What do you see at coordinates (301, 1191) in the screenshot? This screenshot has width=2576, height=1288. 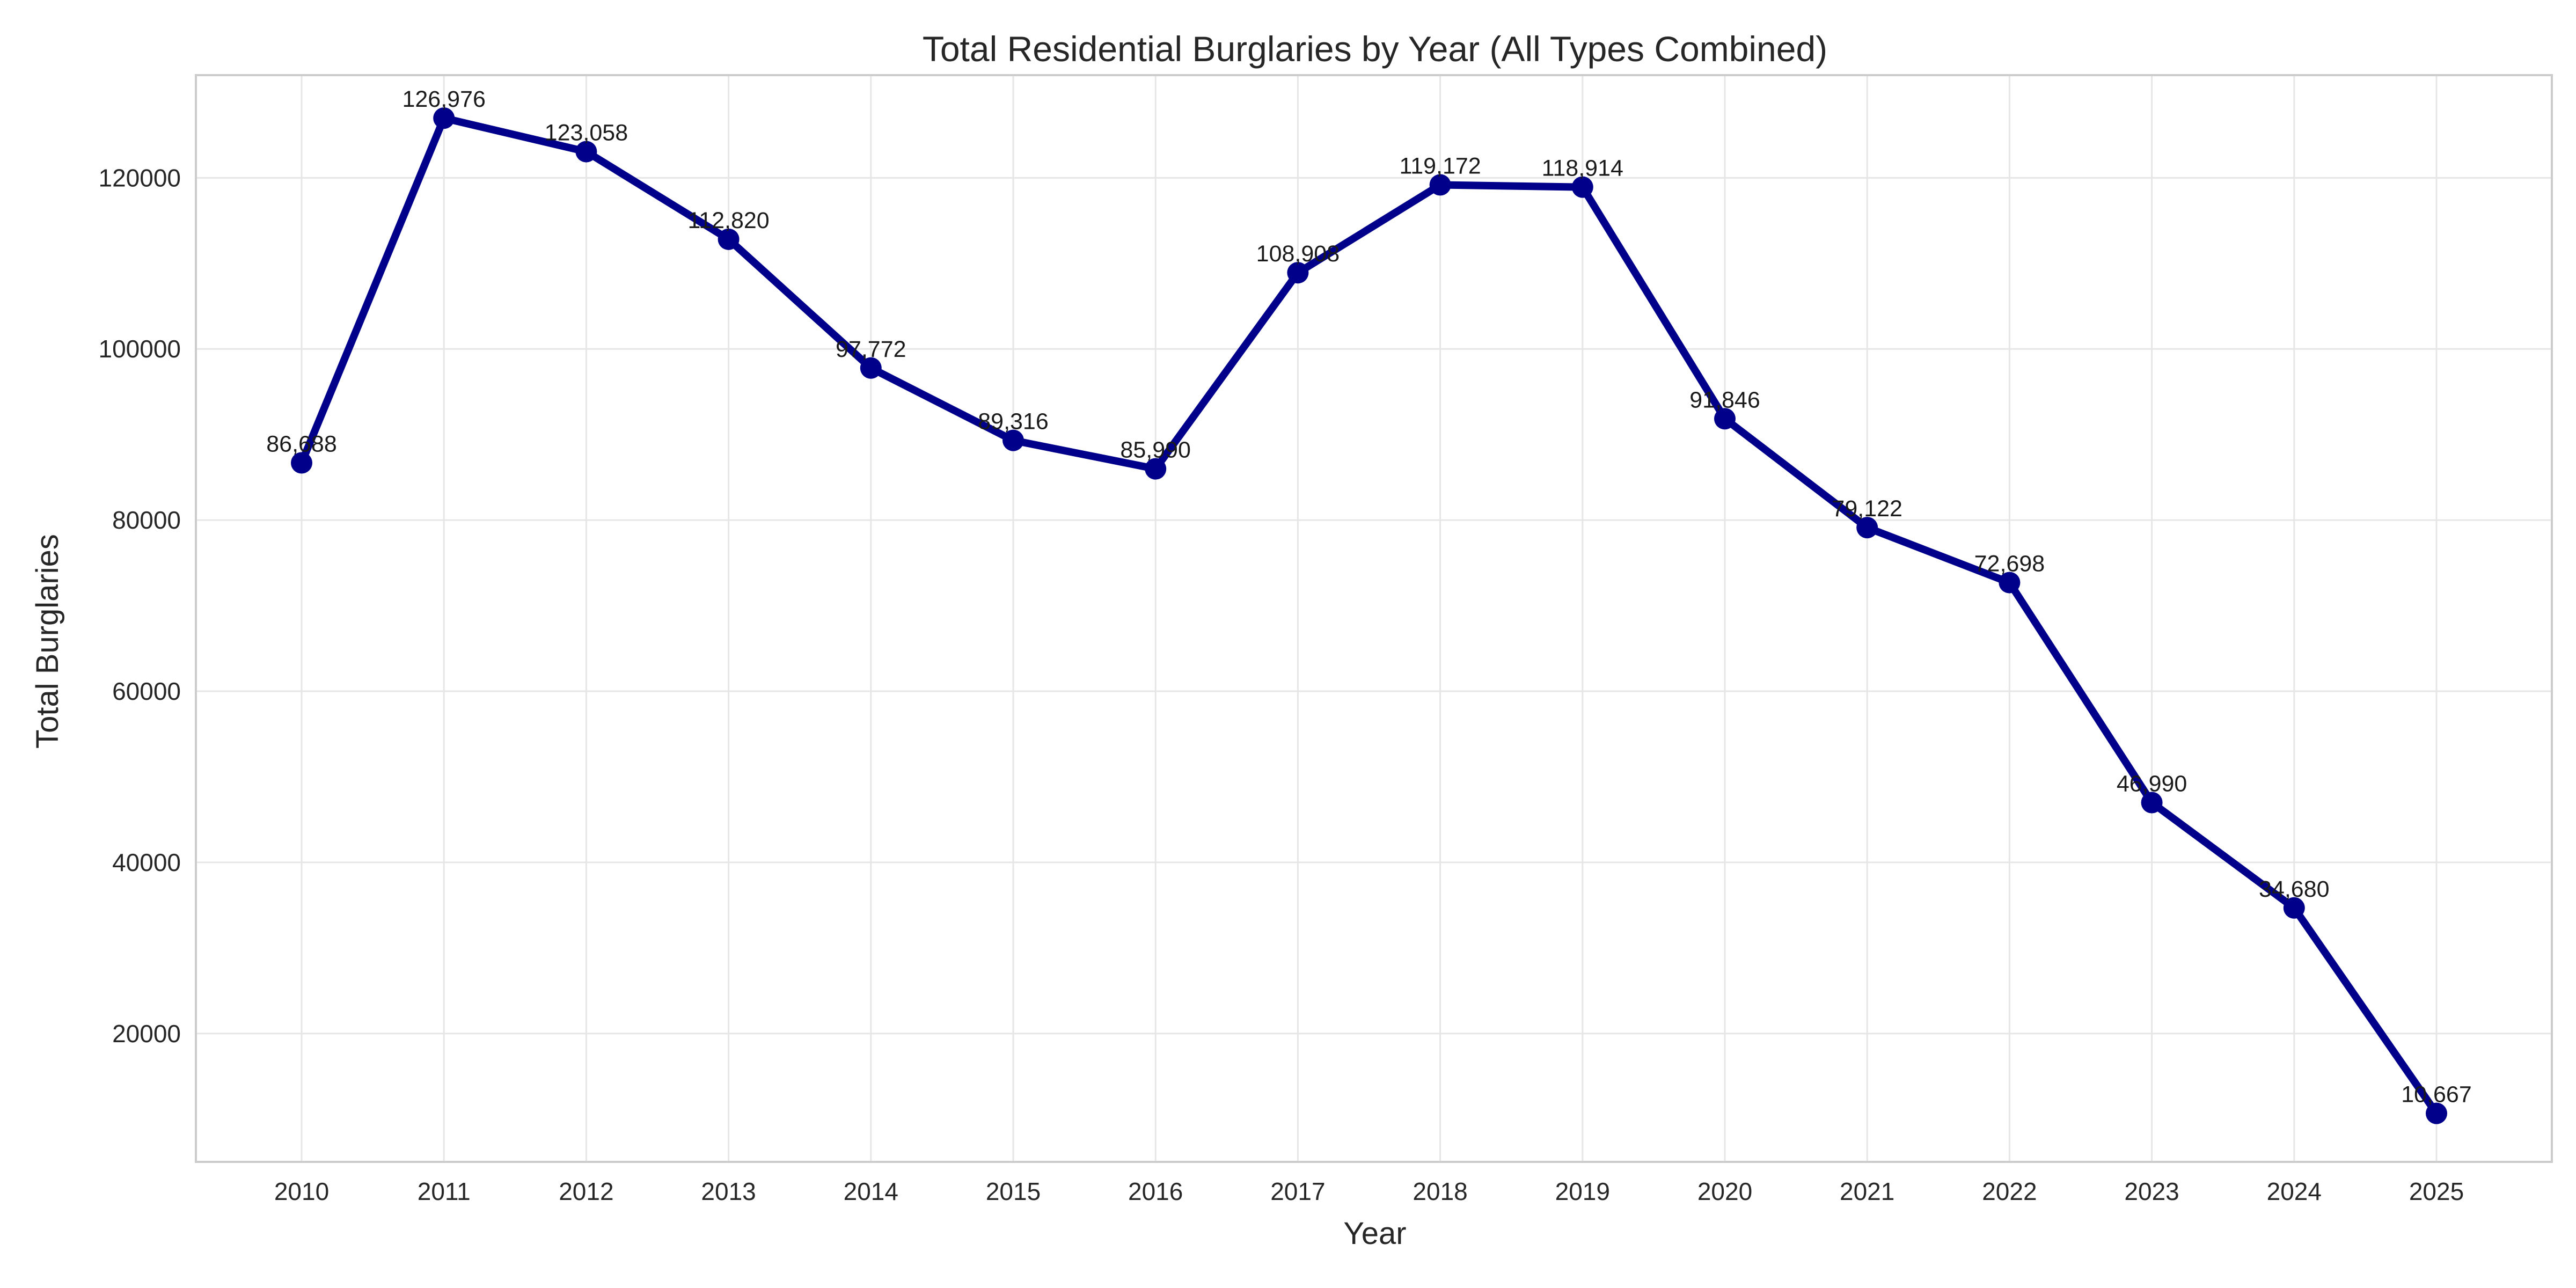 I see `x-tick-label: 2010` at bounding box center [301, 1191].